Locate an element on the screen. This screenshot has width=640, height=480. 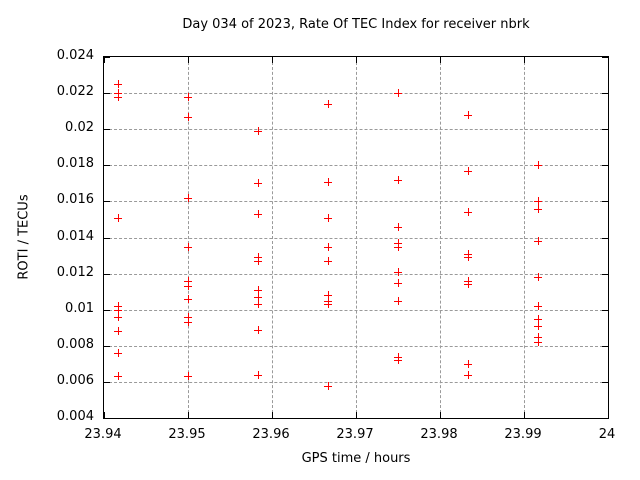
x-tick-label: 24 is located at coordinates (607, 434).